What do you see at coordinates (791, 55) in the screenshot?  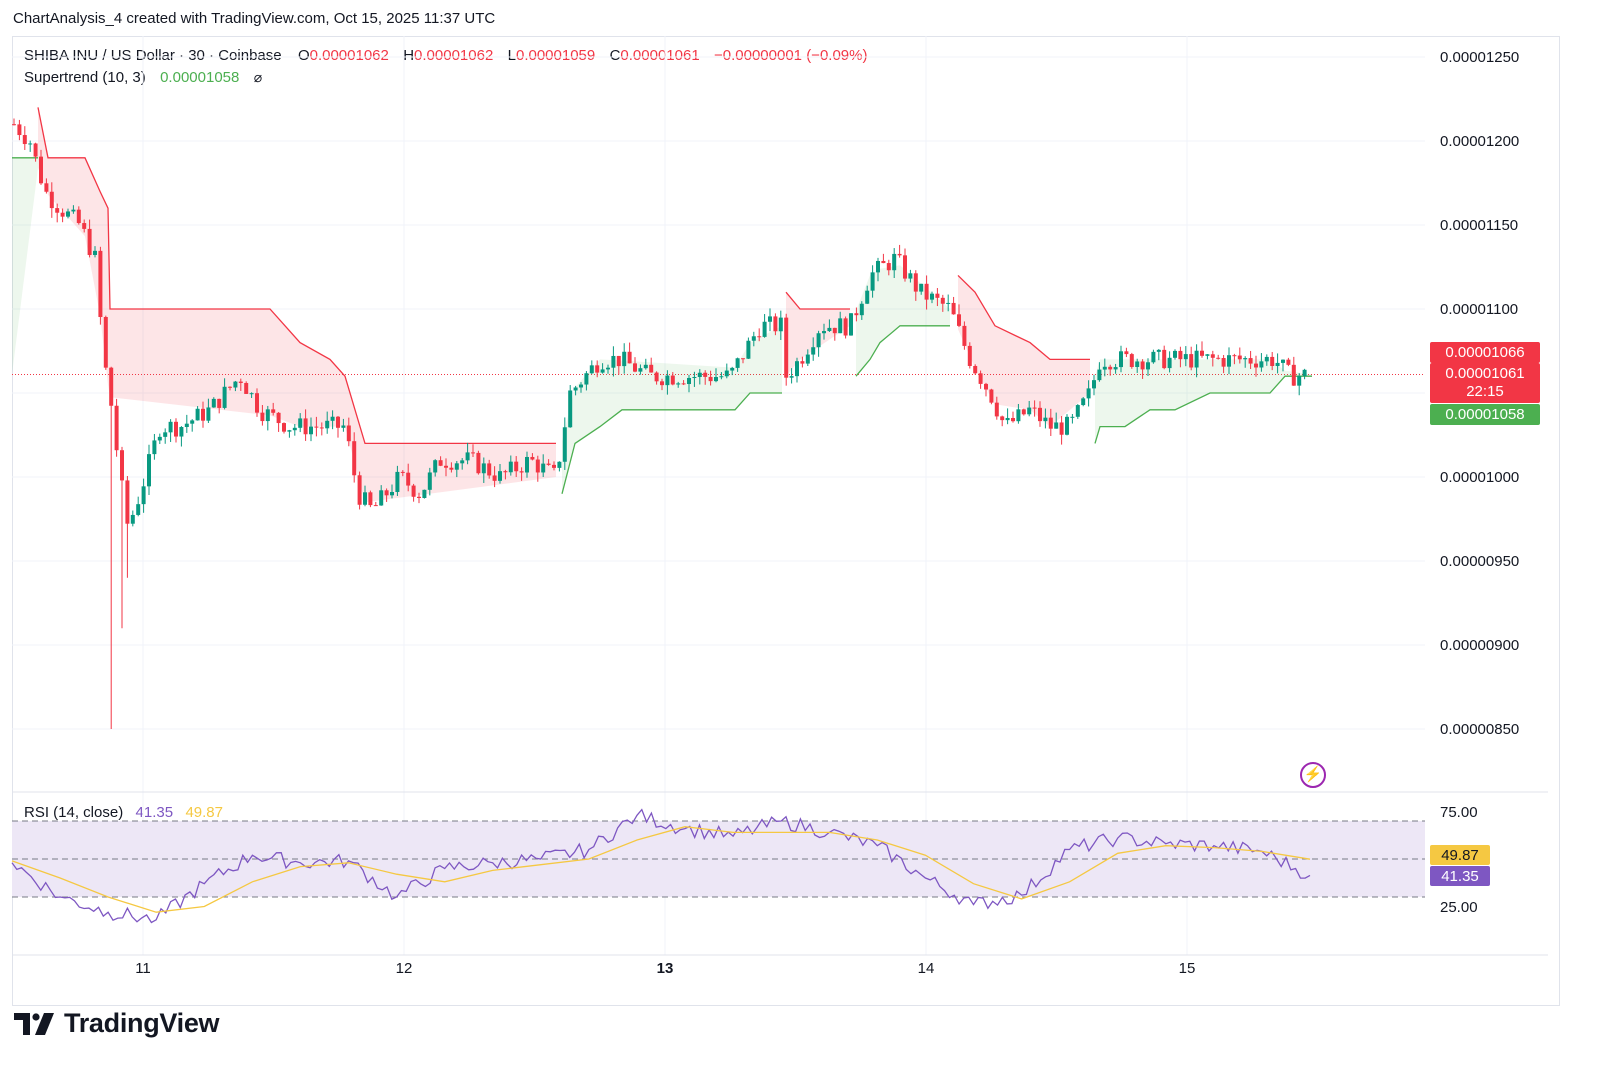 I see `change-value: −0.00000001 (−0.09%)` at bounding box center [791, 55].